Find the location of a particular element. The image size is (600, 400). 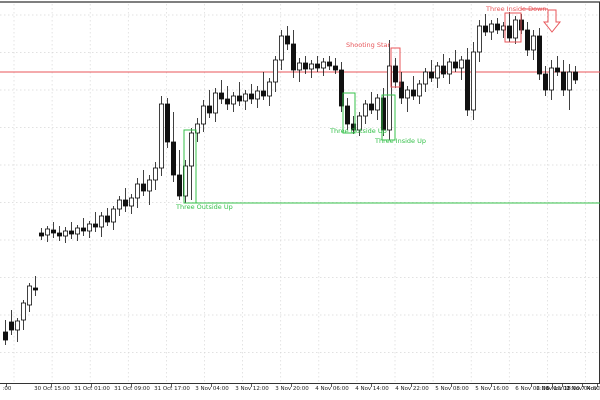

x-axis-tick-label: 7 Nov 04:00 is located at coordinates (583, 389).